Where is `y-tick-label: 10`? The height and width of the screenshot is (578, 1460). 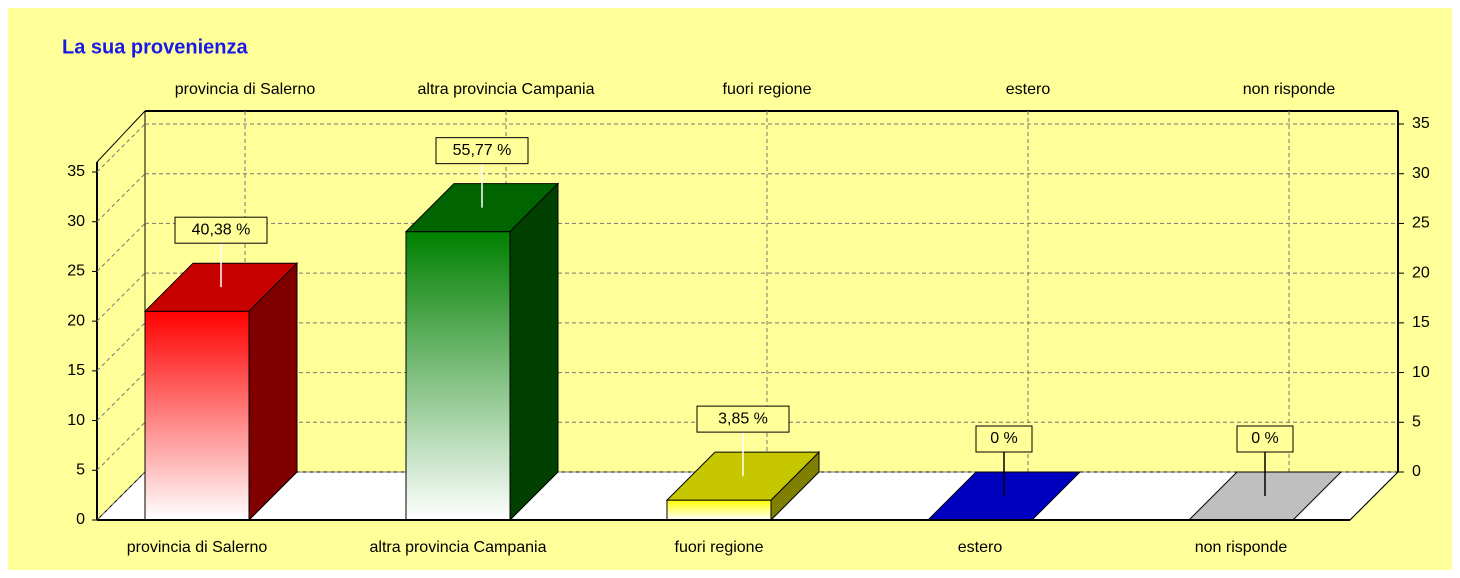
y-tick-label: 10 is located at coordinates (76, 420).